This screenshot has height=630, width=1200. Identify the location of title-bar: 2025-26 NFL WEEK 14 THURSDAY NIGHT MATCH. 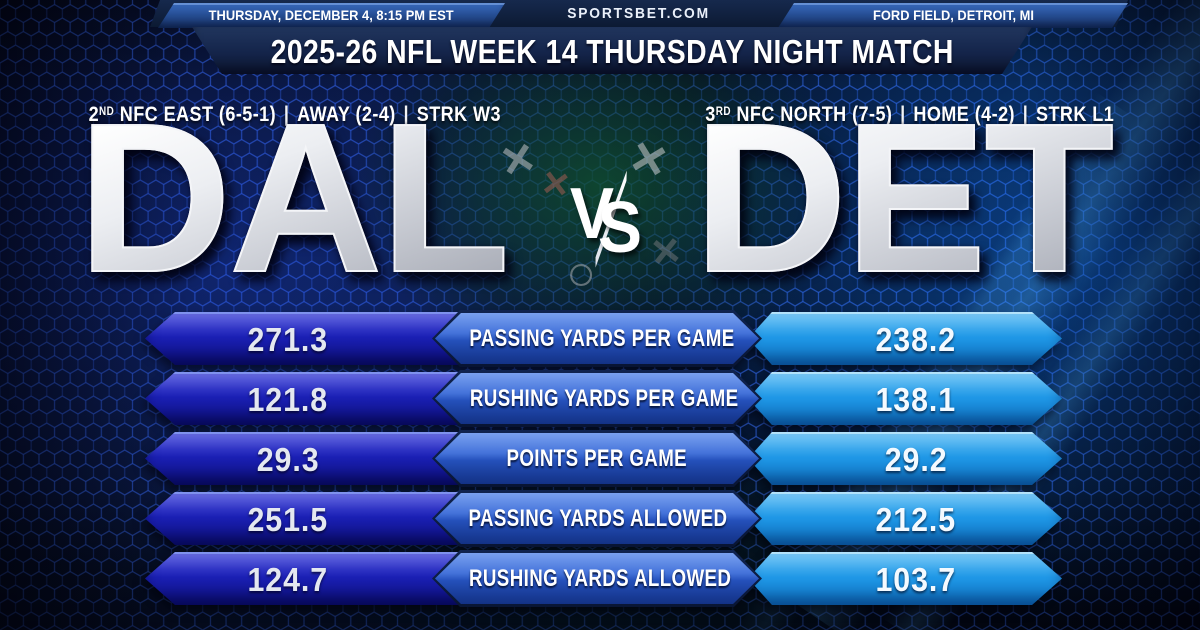
(612, 50).